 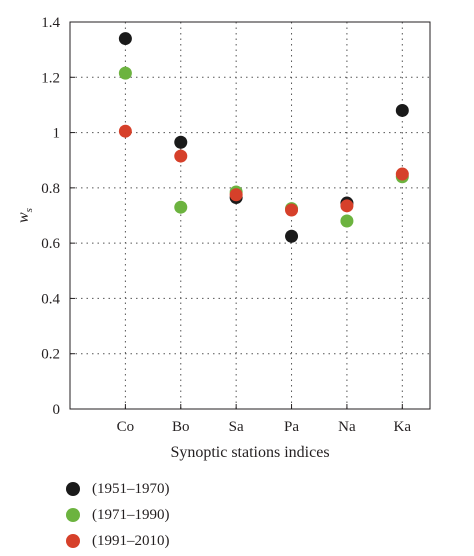 I want to click on legend: (1951–1970) (1971–1990) (1991–2010), so click(x=118, y=515).